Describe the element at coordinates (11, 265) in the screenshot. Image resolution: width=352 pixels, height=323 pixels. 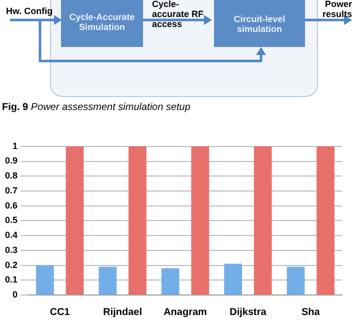
I see `y-tick-label: 0.2` at that location.